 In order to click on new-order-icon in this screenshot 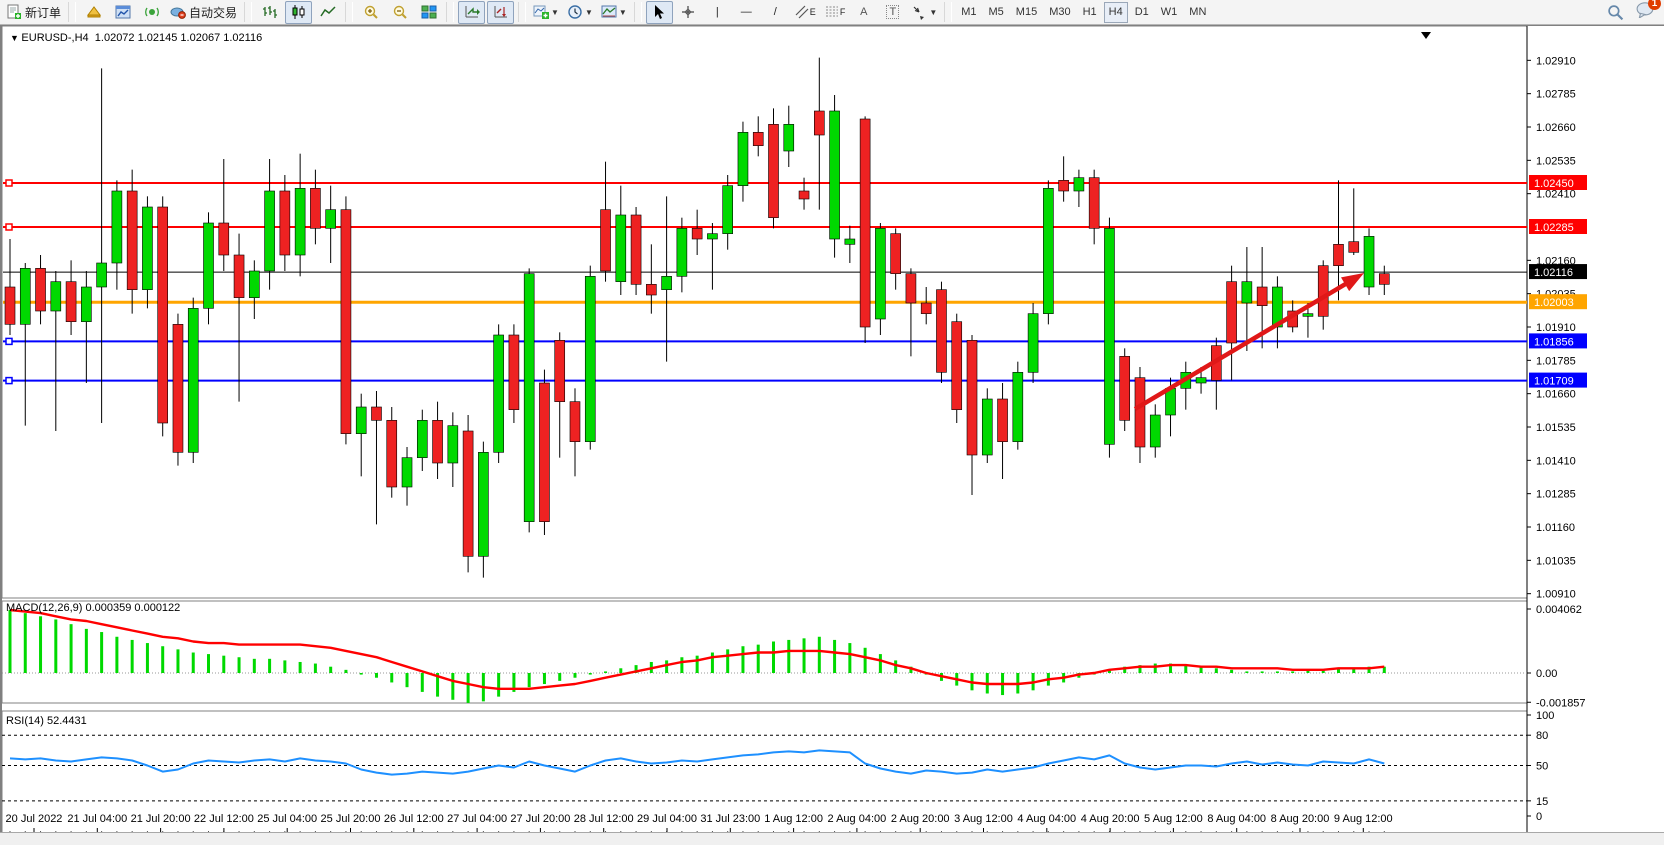, I will do `click(14, 11)`.